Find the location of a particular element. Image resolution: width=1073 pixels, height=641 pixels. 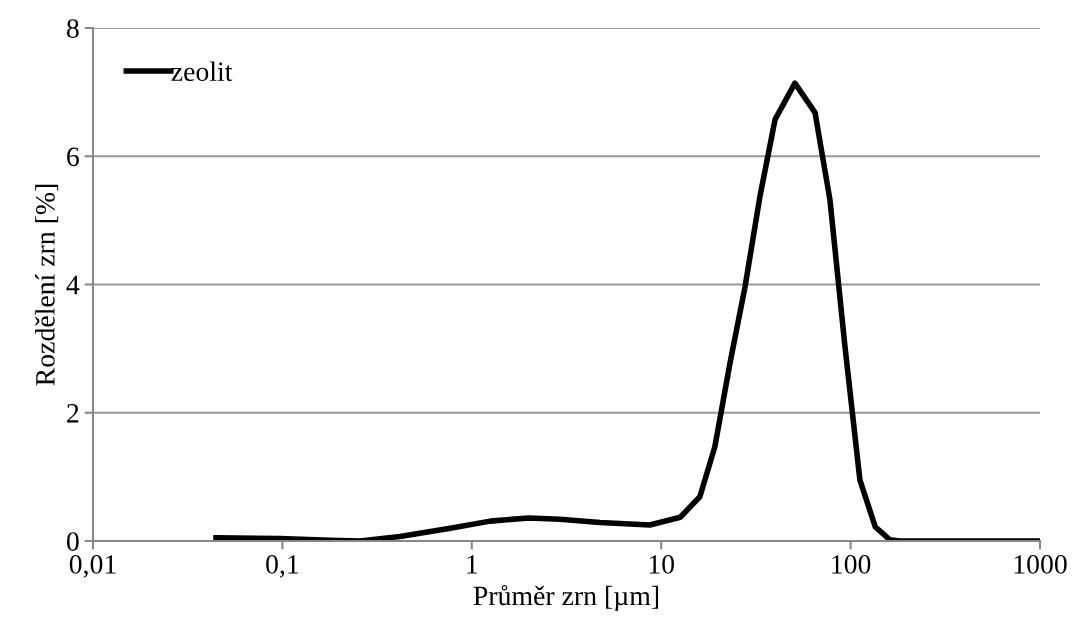

x-axis-title: Průměr zrn [µm] is located at coordinates (566, 597).